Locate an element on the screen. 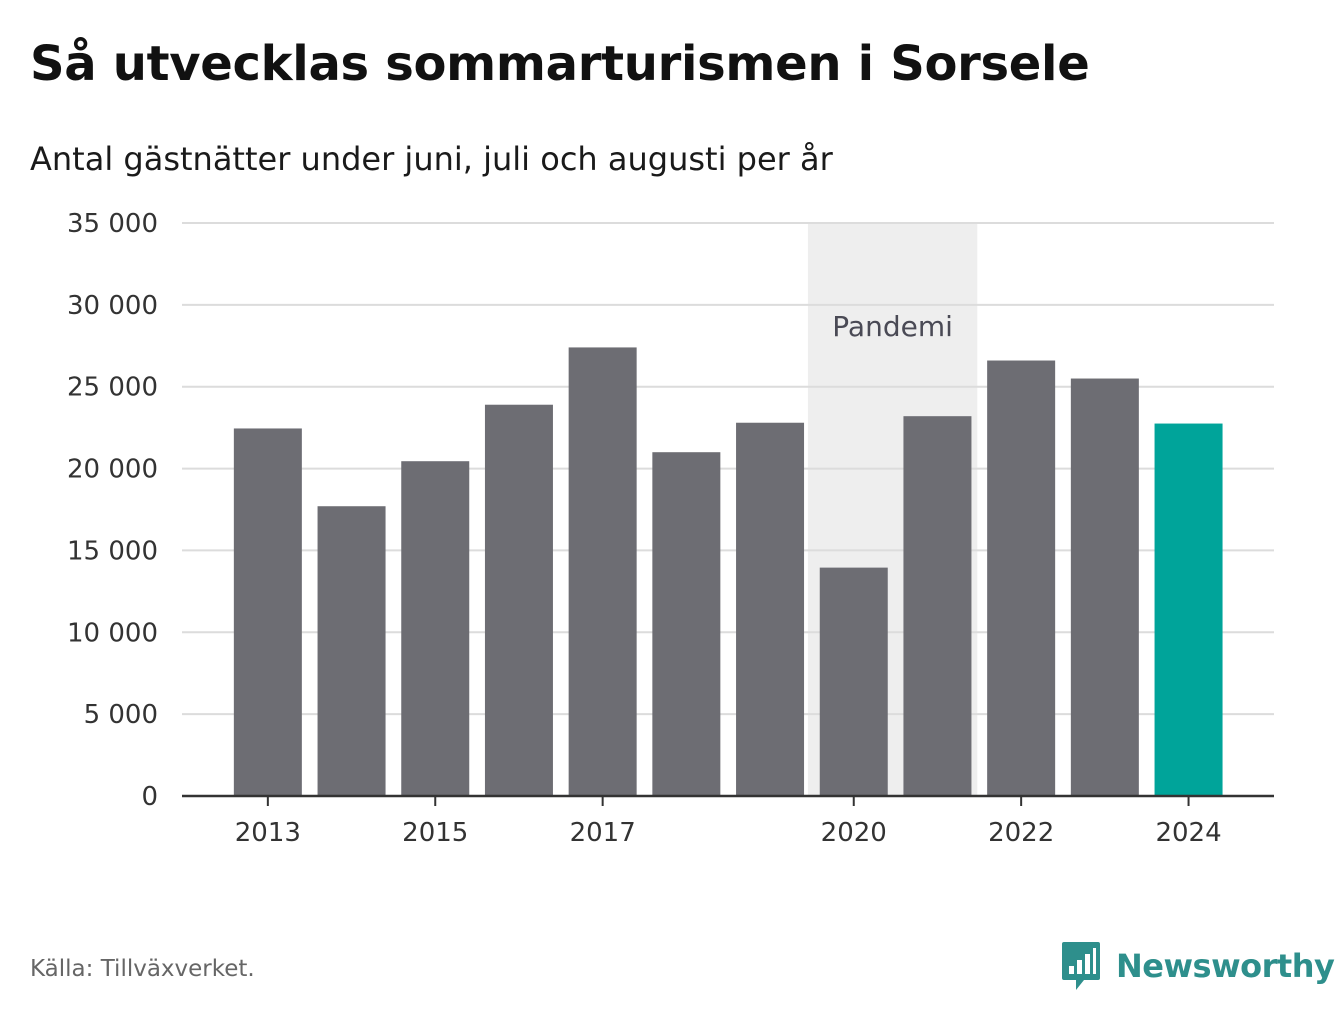 This screenshot has height=1020, width=1340. bar-2022 is located at coordinates (1021, 578).